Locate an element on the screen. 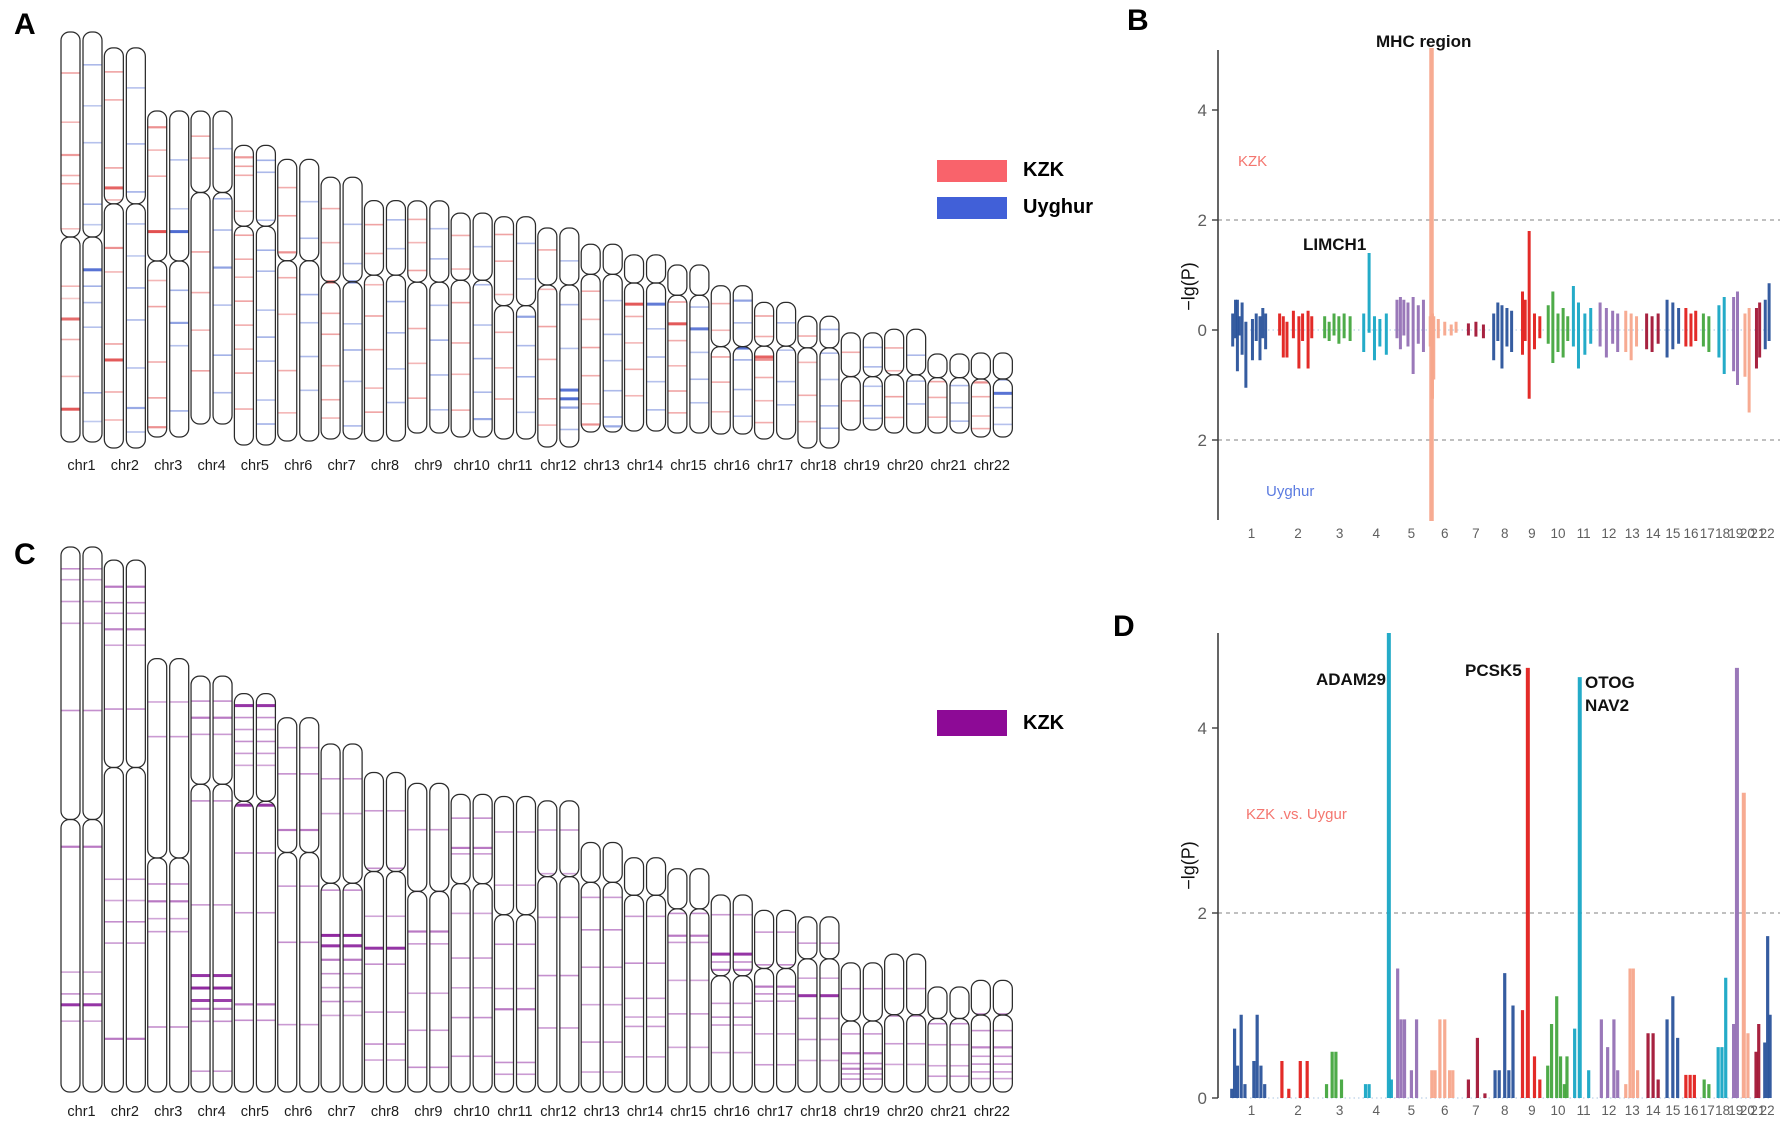 Image resolution: width=1789 pixels, height=1126 pixels. d-x-tick-label: 13 is located at coordinates (1632, 1110).